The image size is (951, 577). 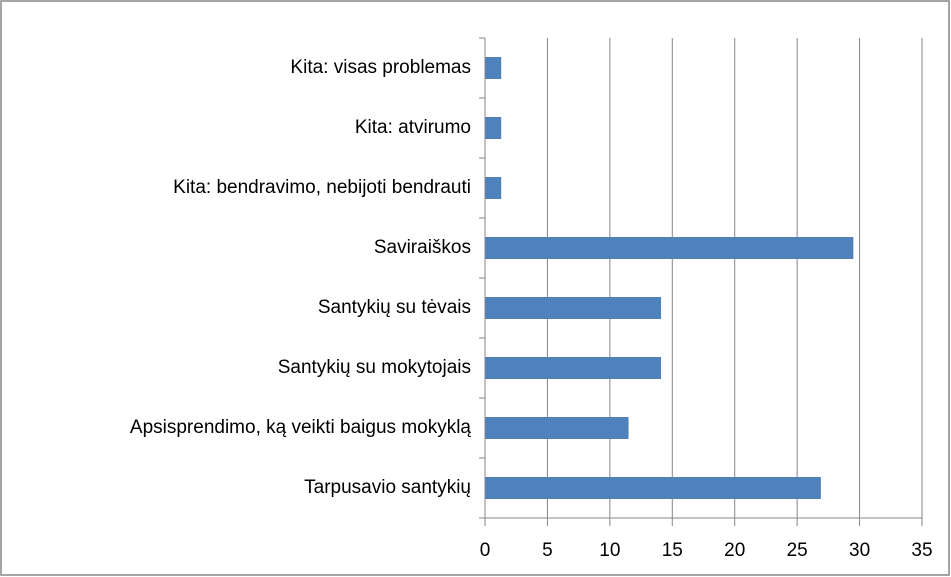 I want to click on y-tick-label: Saviraiškos, so click(x=422, y=247).